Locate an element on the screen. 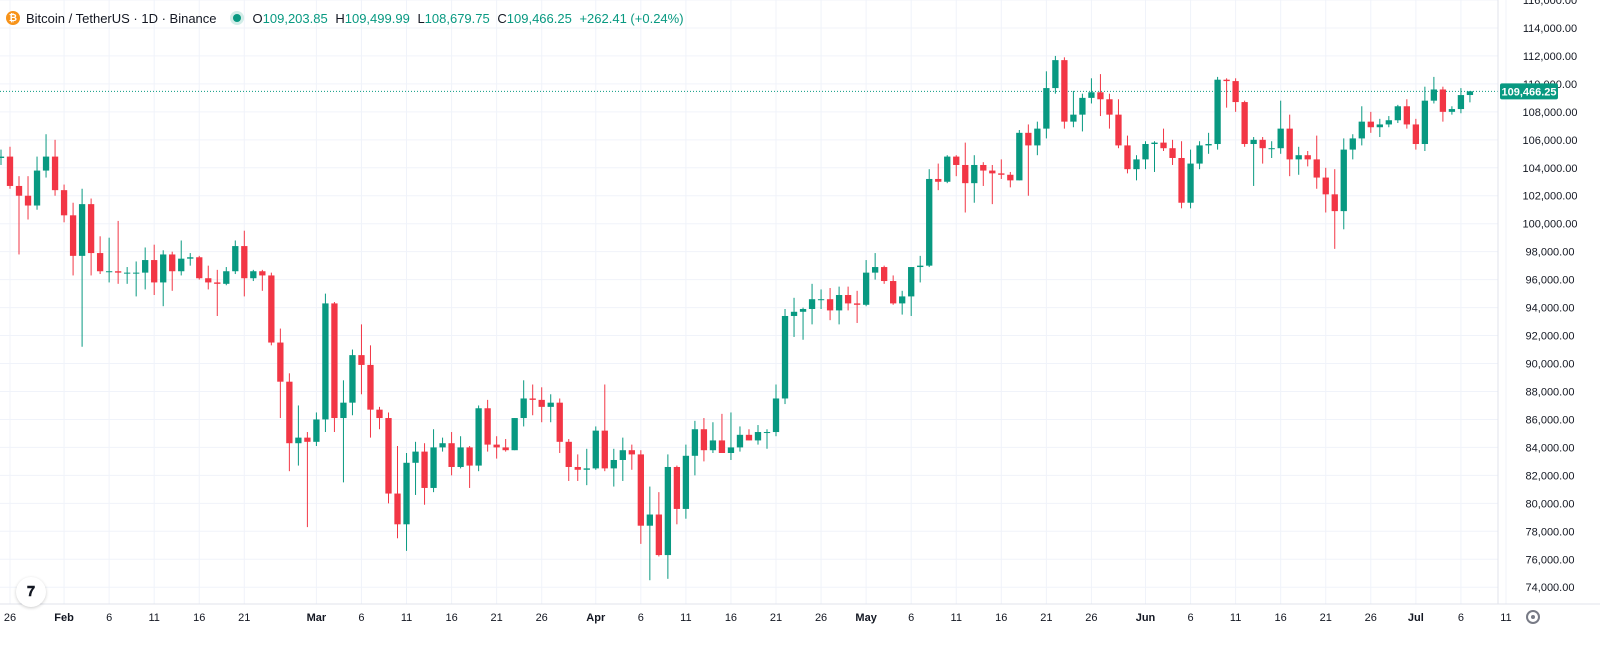  tradingview-logo-icon: 𝟕 is located at coordinates (31, 592).